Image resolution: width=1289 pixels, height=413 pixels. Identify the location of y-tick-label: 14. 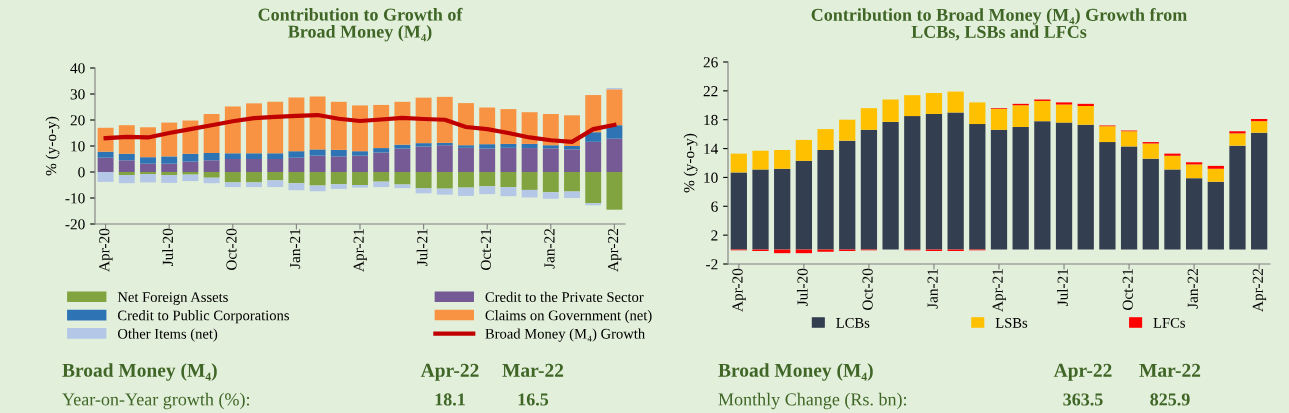
(711, 148).